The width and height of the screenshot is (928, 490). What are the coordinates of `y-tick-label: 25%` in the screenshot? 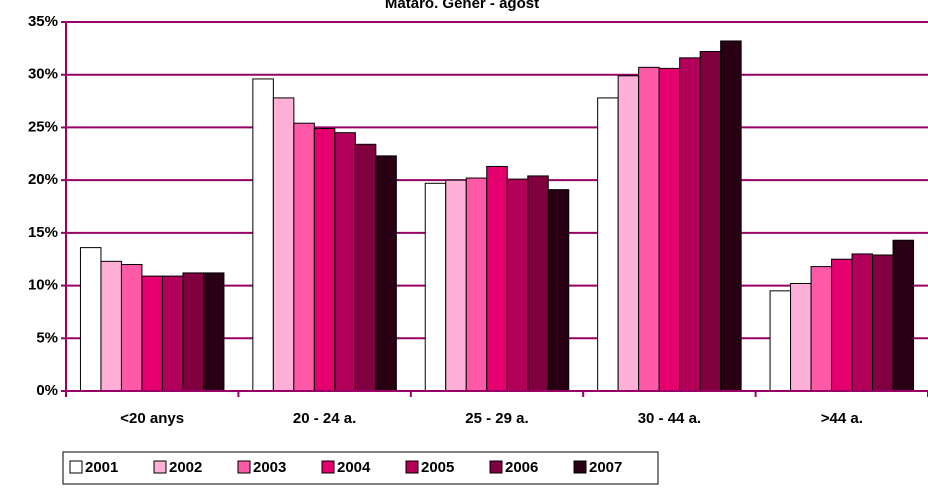 It's located at (43, 126).